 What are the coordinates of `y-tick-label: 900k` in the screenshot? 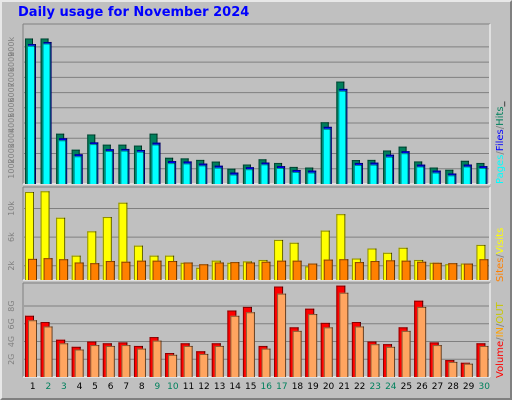 It's located at (11, 47).